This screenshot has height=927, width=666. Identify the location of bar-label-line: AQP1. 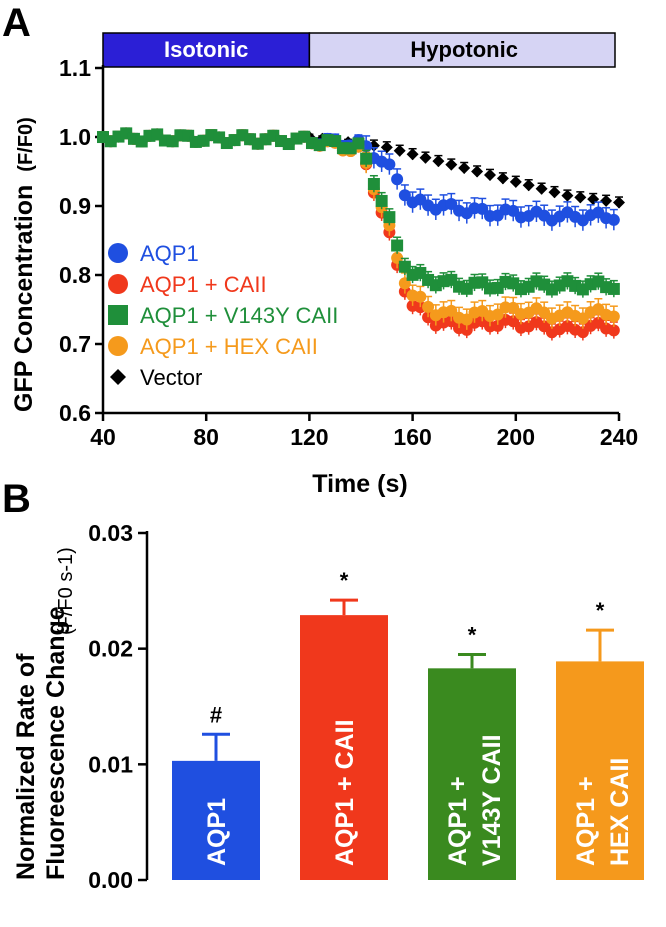
(217, 832).